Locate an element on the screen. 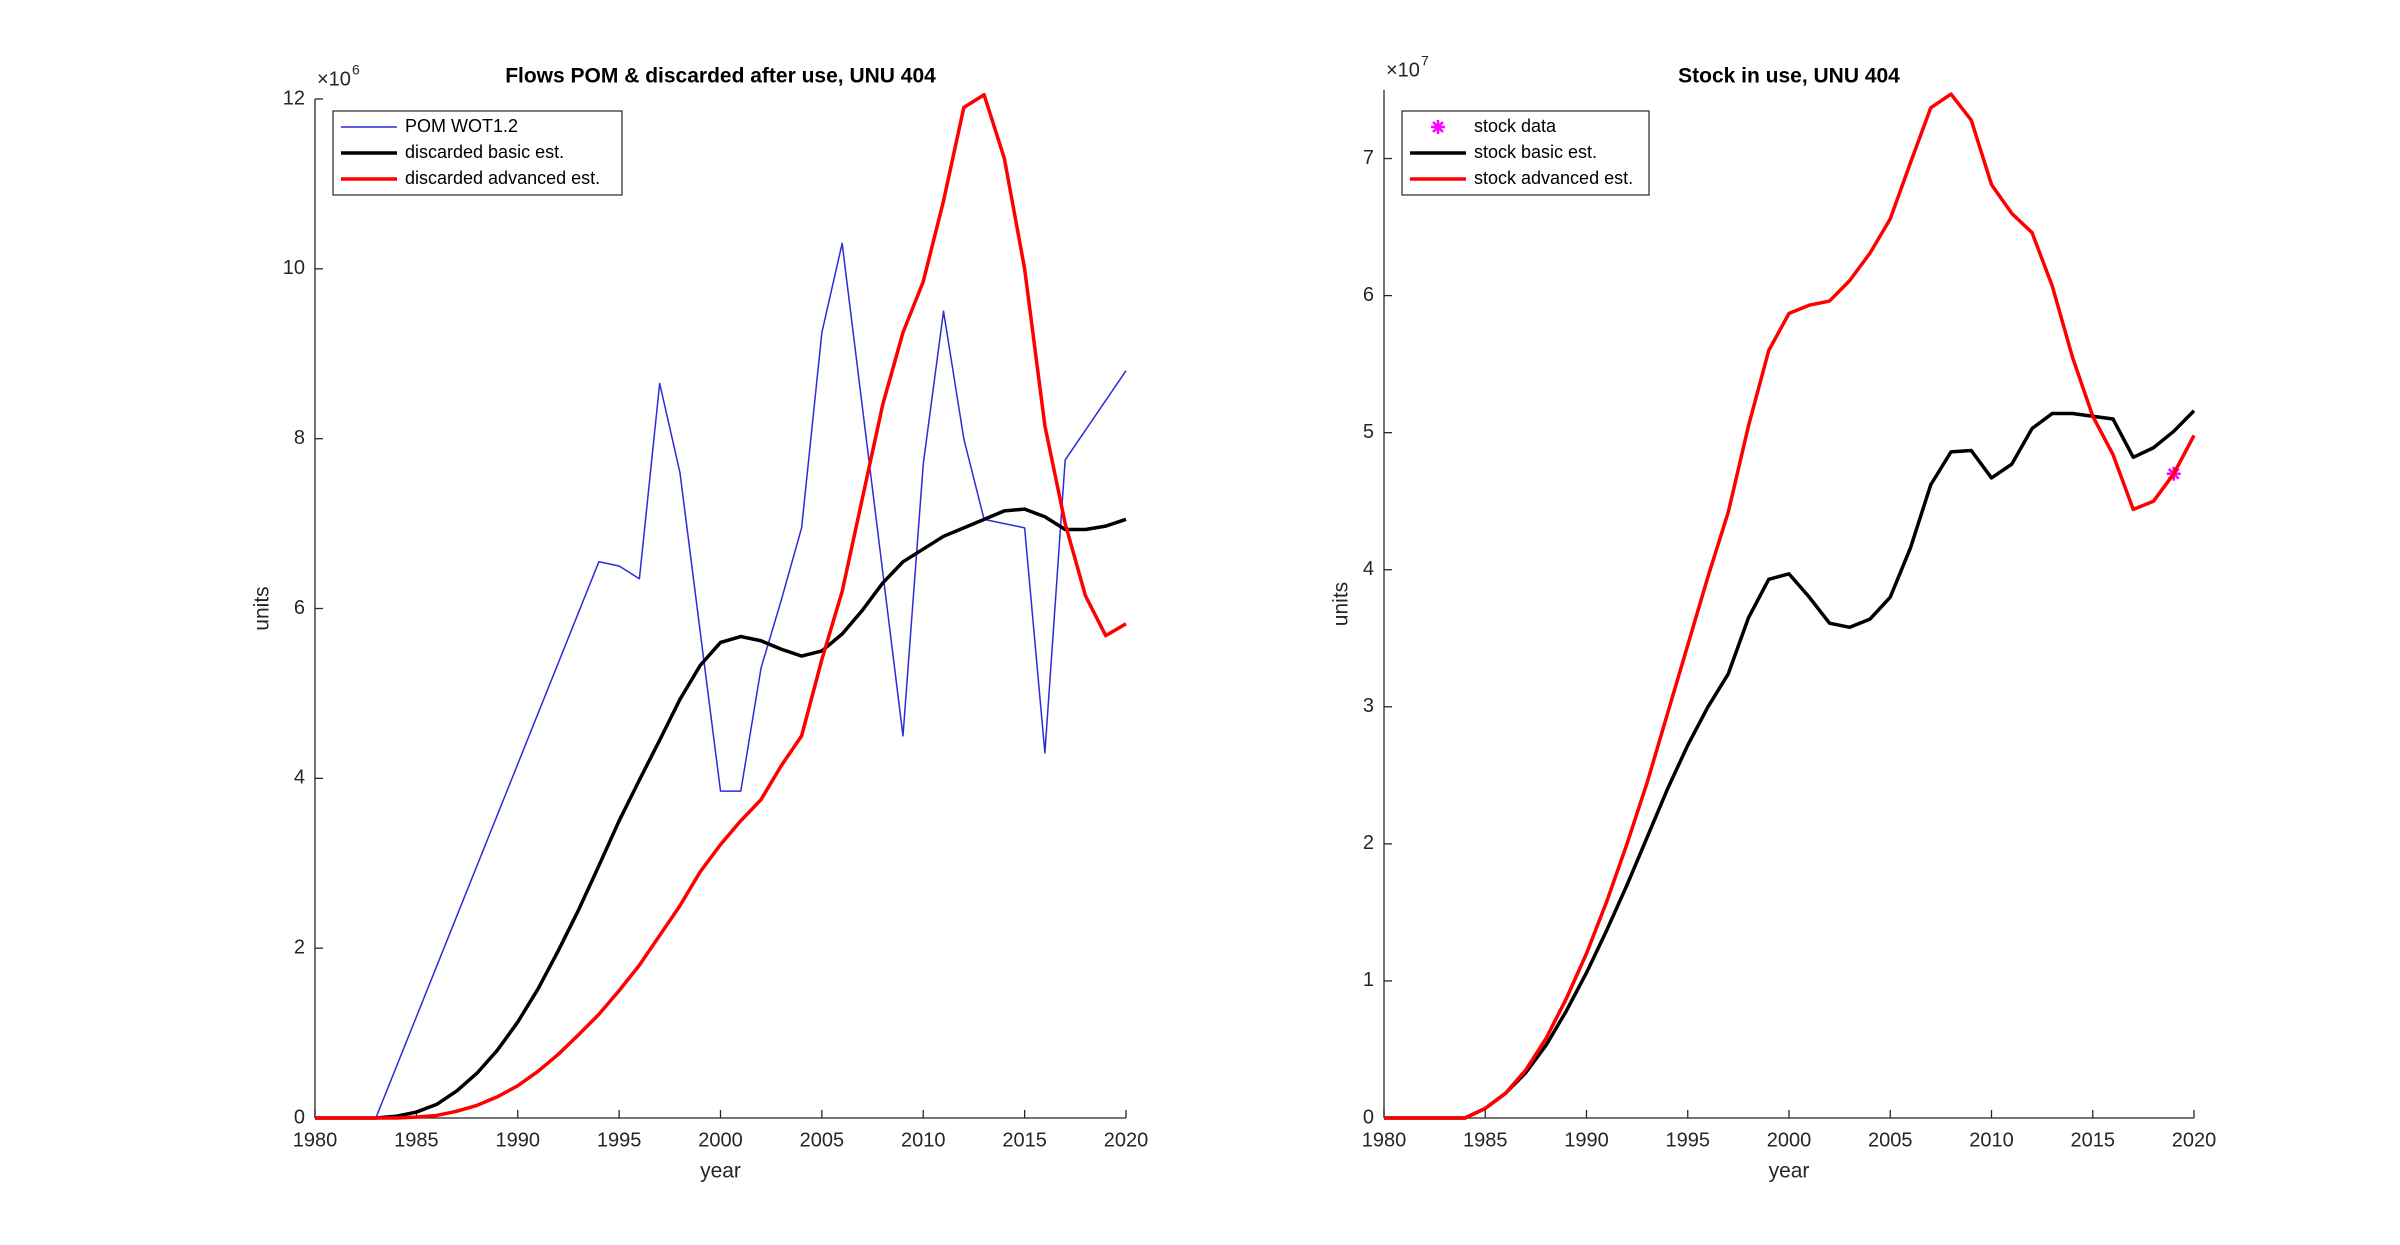 Image resolution: width=2400 pixels, height=1245 pixels. y-tick-label: 5 is located at coordinates (1368, 432).